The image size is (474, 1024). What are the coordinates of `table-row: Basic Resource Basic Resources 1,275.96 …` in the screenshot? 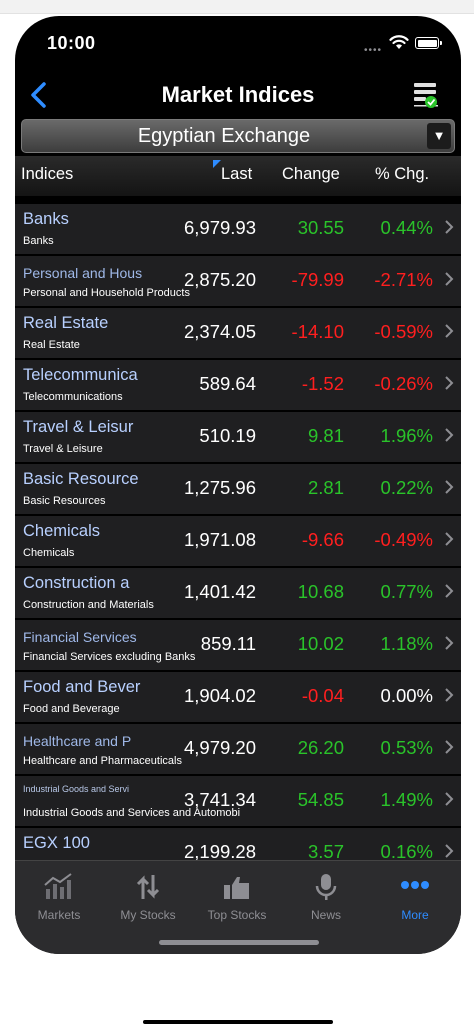 It's located at (238, 489).